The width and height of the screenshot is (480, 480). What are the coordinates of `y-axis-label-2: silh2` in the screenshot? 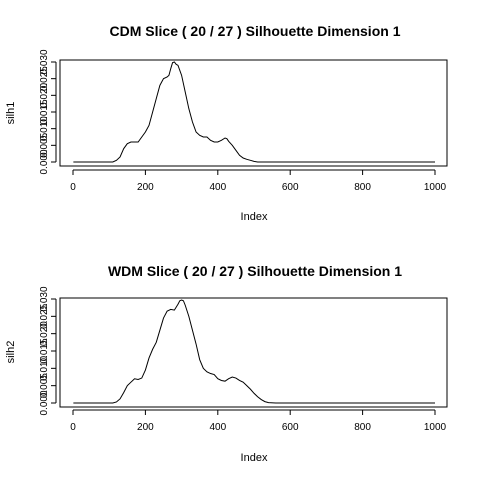 It's located at (11, 352).